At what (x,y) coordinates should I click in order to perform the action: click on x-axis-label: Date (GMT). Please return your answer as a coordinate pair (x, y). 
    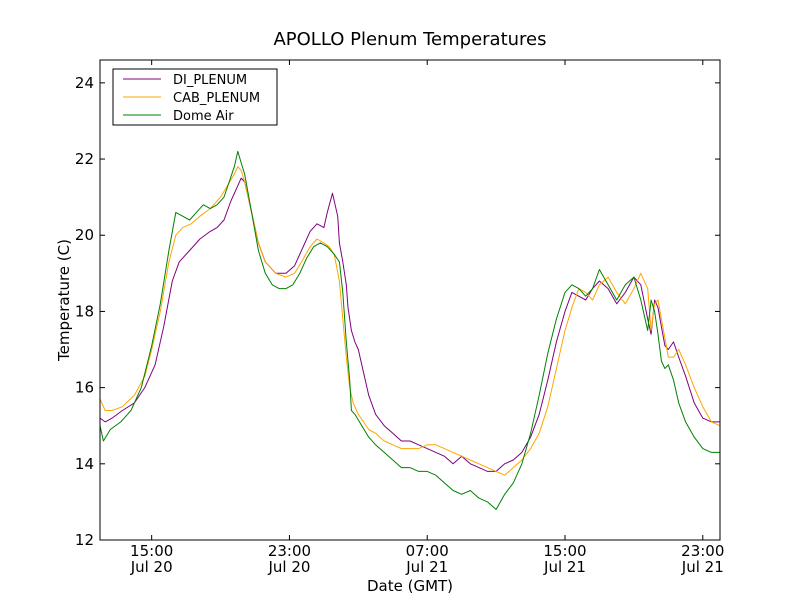
    Looking at the image, I should click on (410, 586).